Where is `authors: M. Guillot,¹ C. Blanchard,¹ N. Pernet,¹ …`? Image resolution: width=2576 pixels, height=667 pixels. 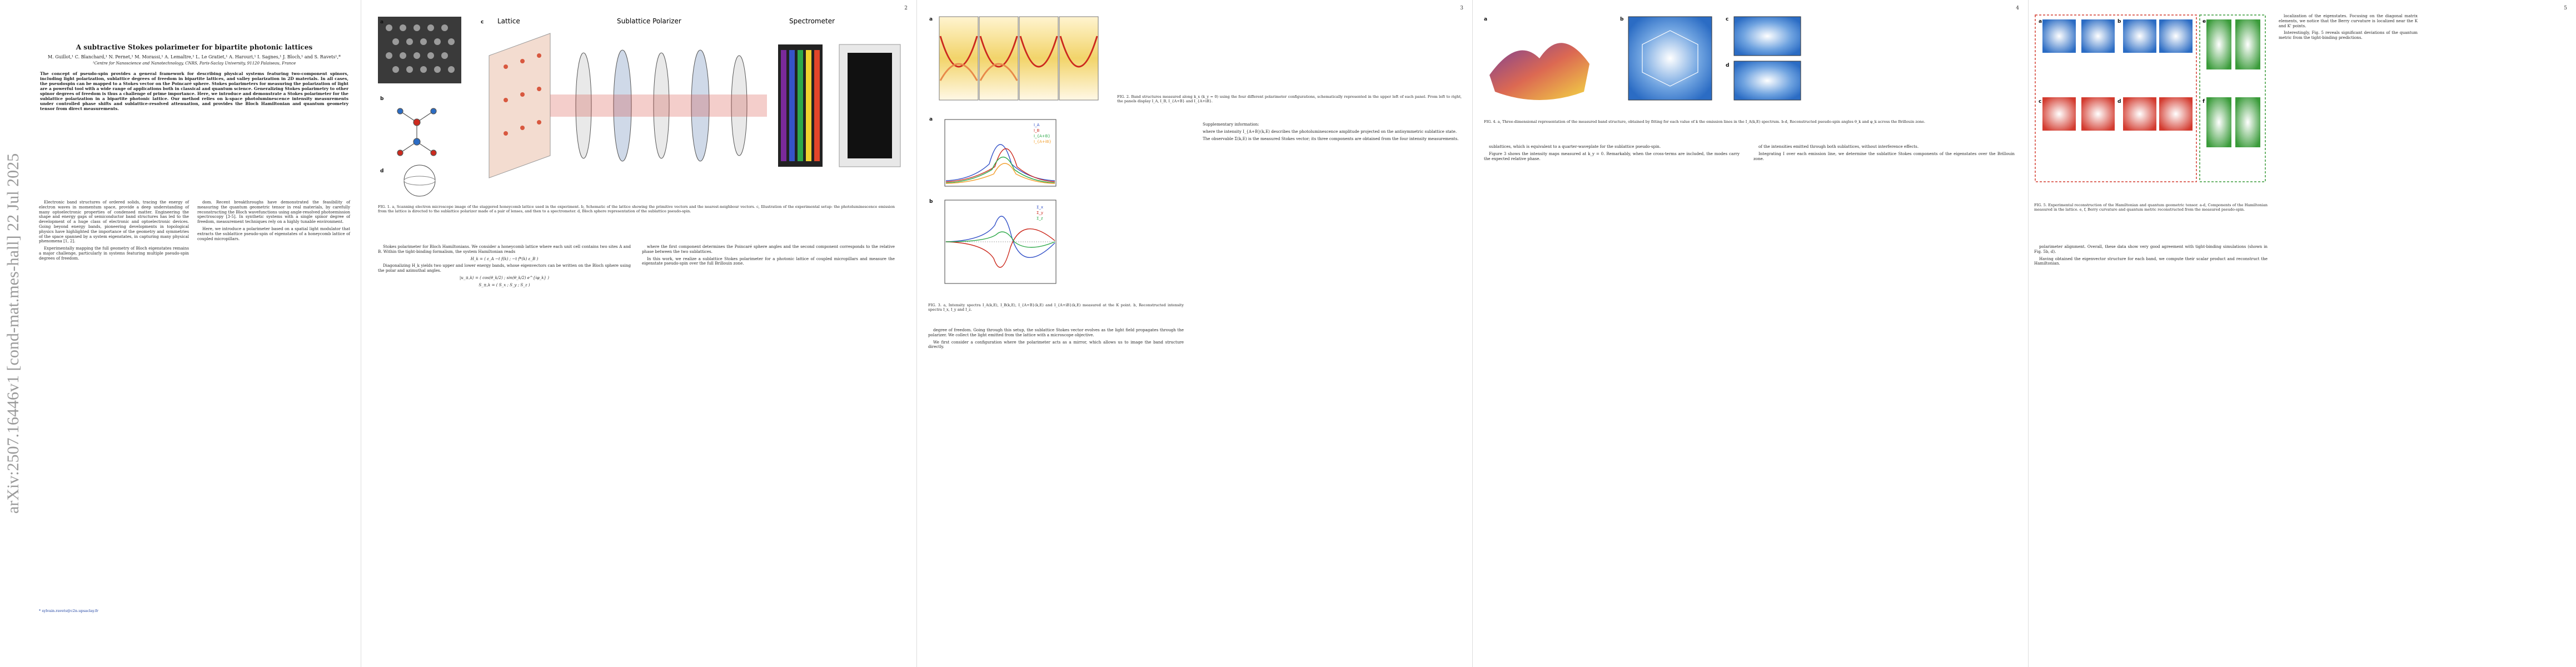
authors: M. Guillot,¹ C. Blanchard,¹ N. Pernet,¹ … is located at coordinates (194, 56).